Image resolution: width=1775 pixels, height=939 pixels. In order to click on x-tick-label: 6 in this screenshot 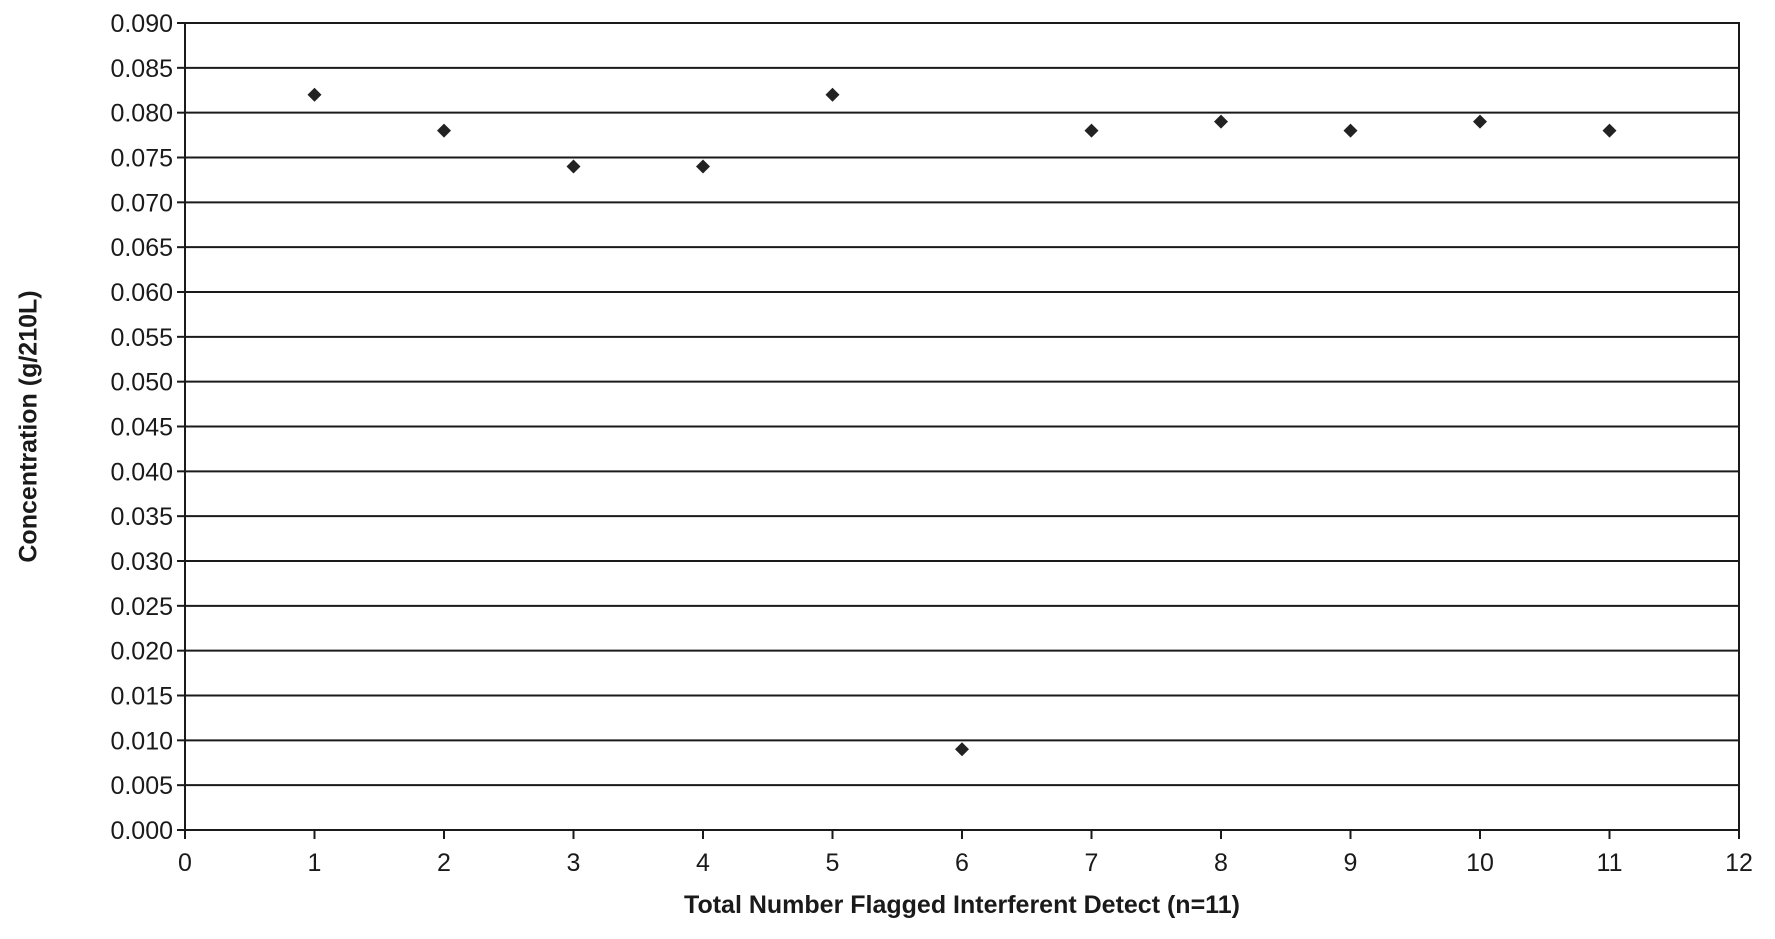, I will do `click(962, 863)`.